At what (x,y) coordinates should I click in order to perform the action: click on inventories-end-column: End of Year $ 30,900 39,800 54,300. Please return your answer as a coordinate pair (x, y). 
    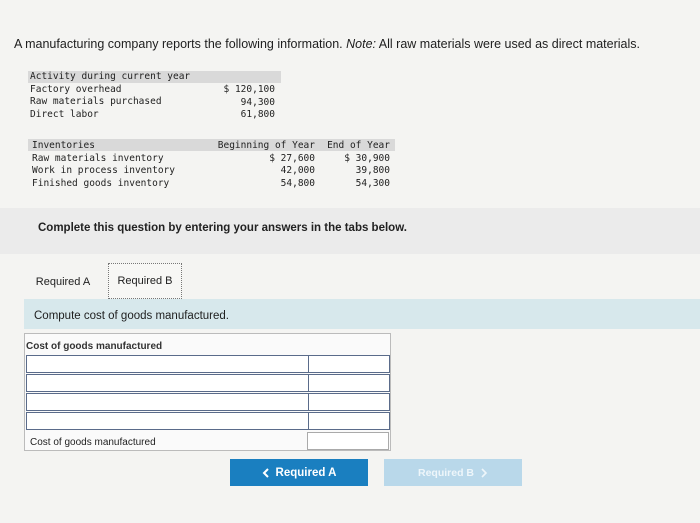
    Looking at the image, I should click on (356, 165).